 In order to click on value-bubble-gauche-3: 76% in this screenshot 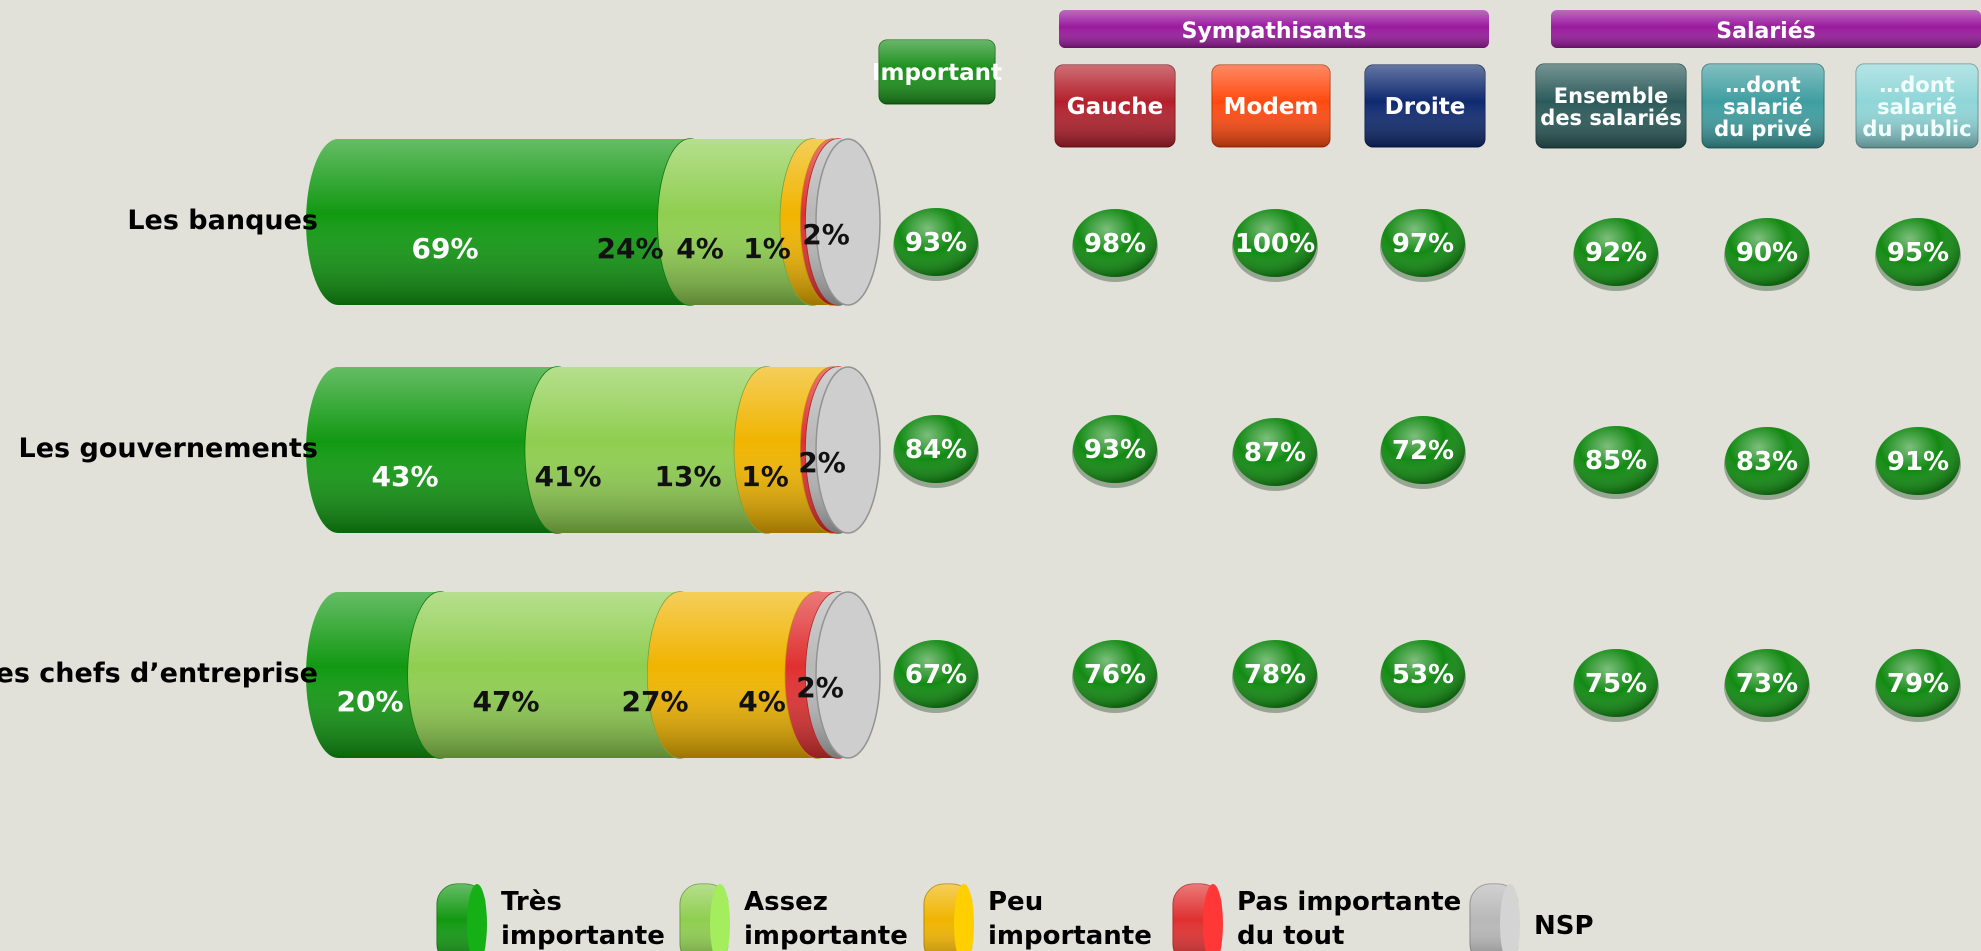, I will do `click(1115, 676)`.